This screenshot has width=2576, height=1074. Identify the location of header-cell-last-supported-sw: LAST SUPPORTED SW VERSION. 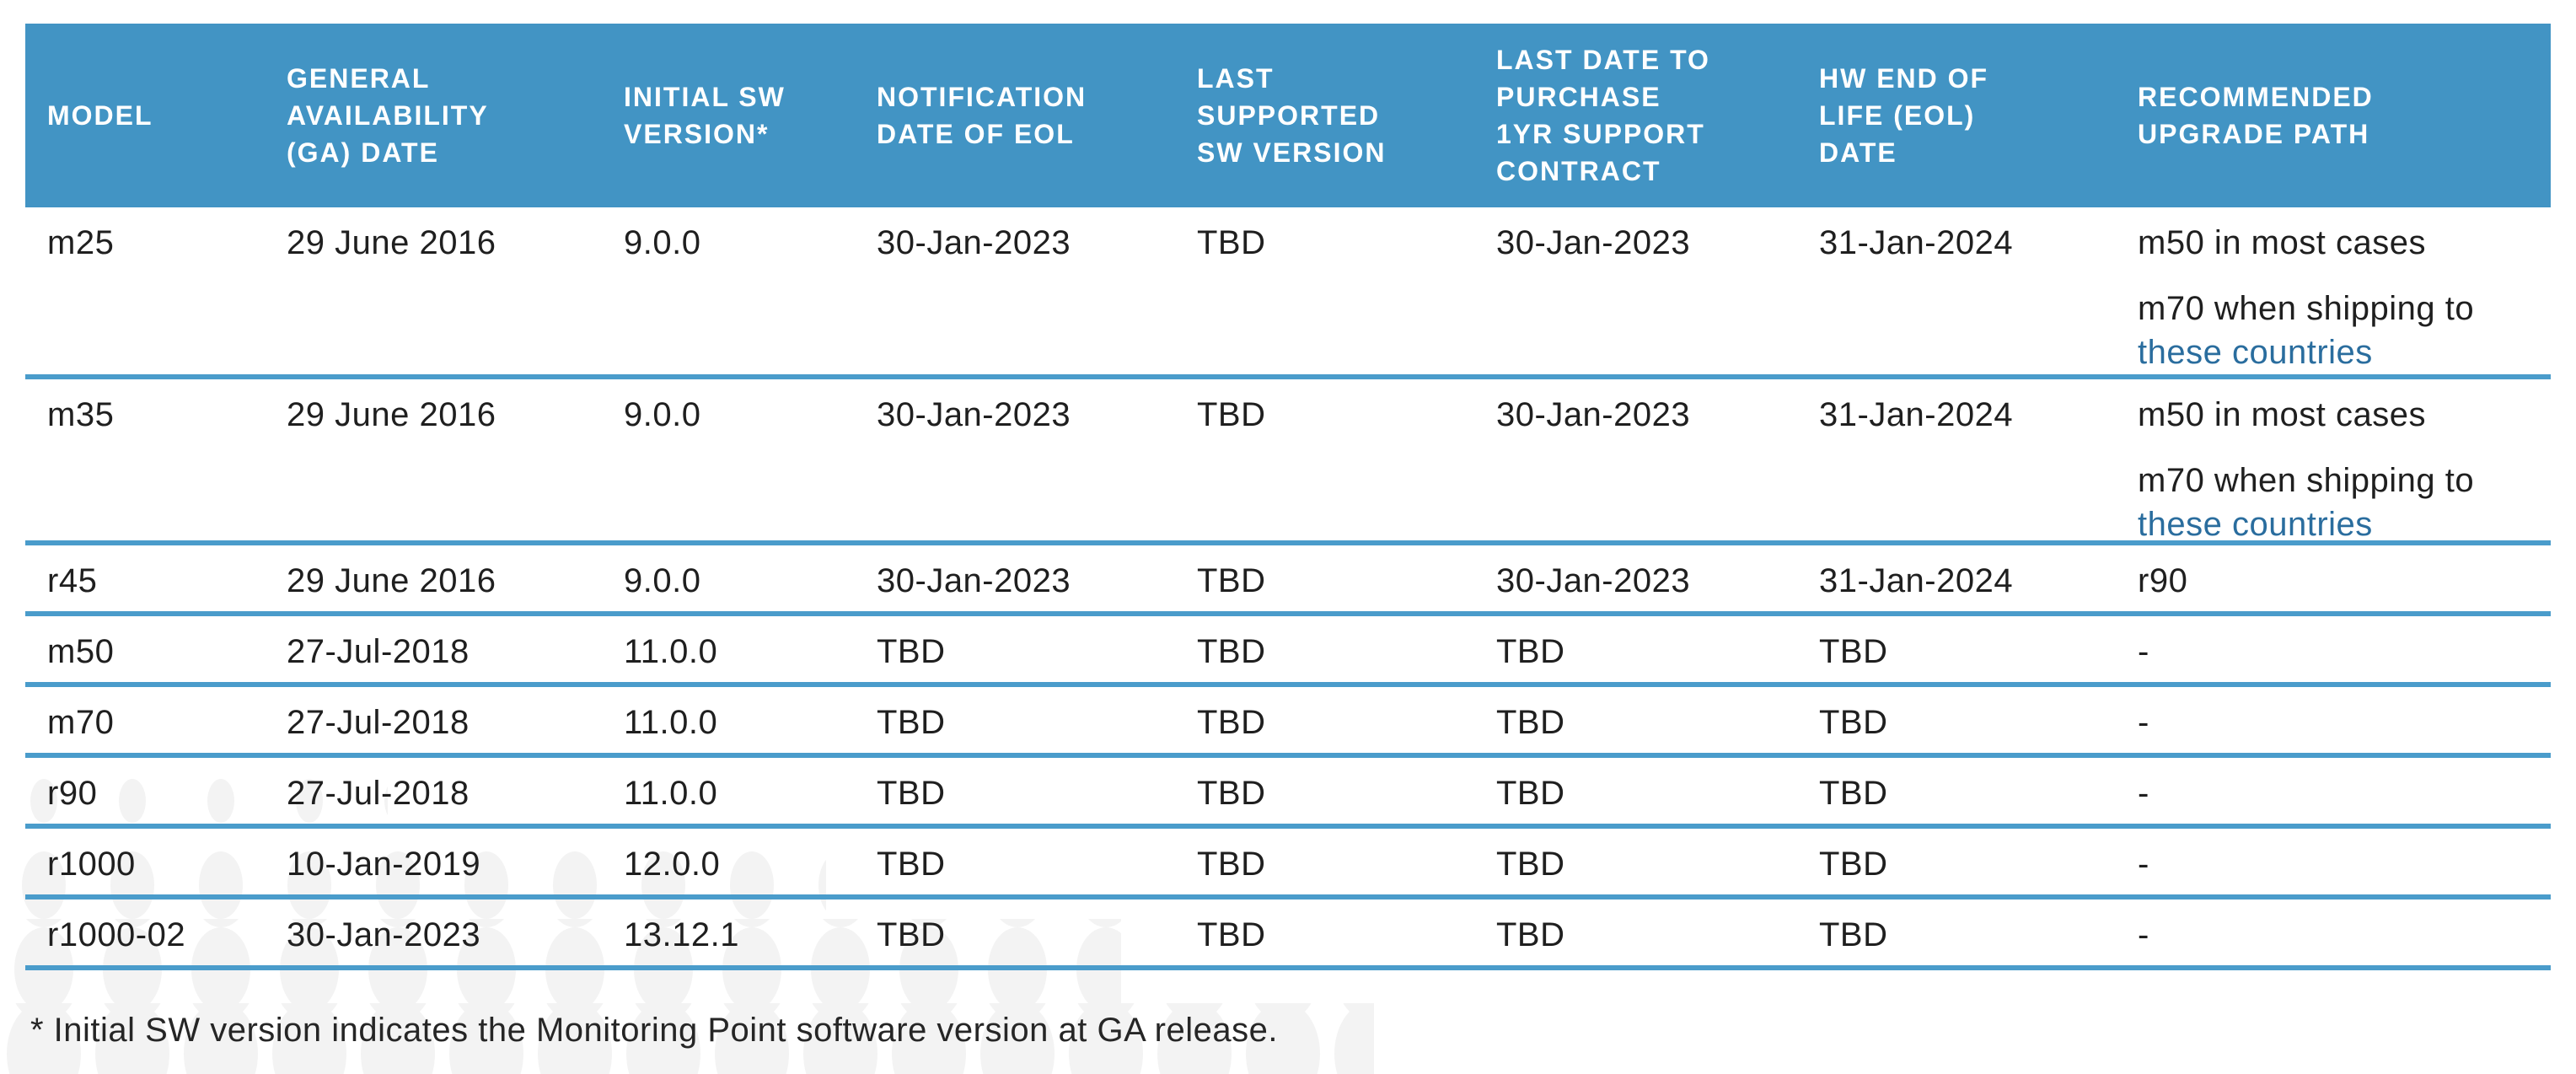
(1292, 115).